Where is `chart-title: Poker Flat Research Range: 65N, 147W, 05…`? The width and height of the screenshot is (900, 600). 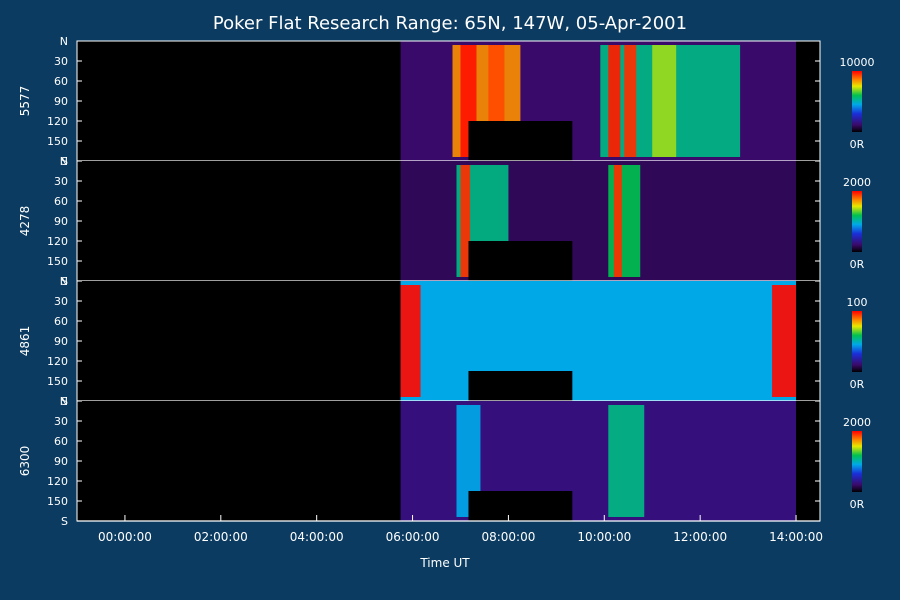
chart-title: Poker Flat Research Range: 65N, 147W, 05… is located at coordinates (450, 23).